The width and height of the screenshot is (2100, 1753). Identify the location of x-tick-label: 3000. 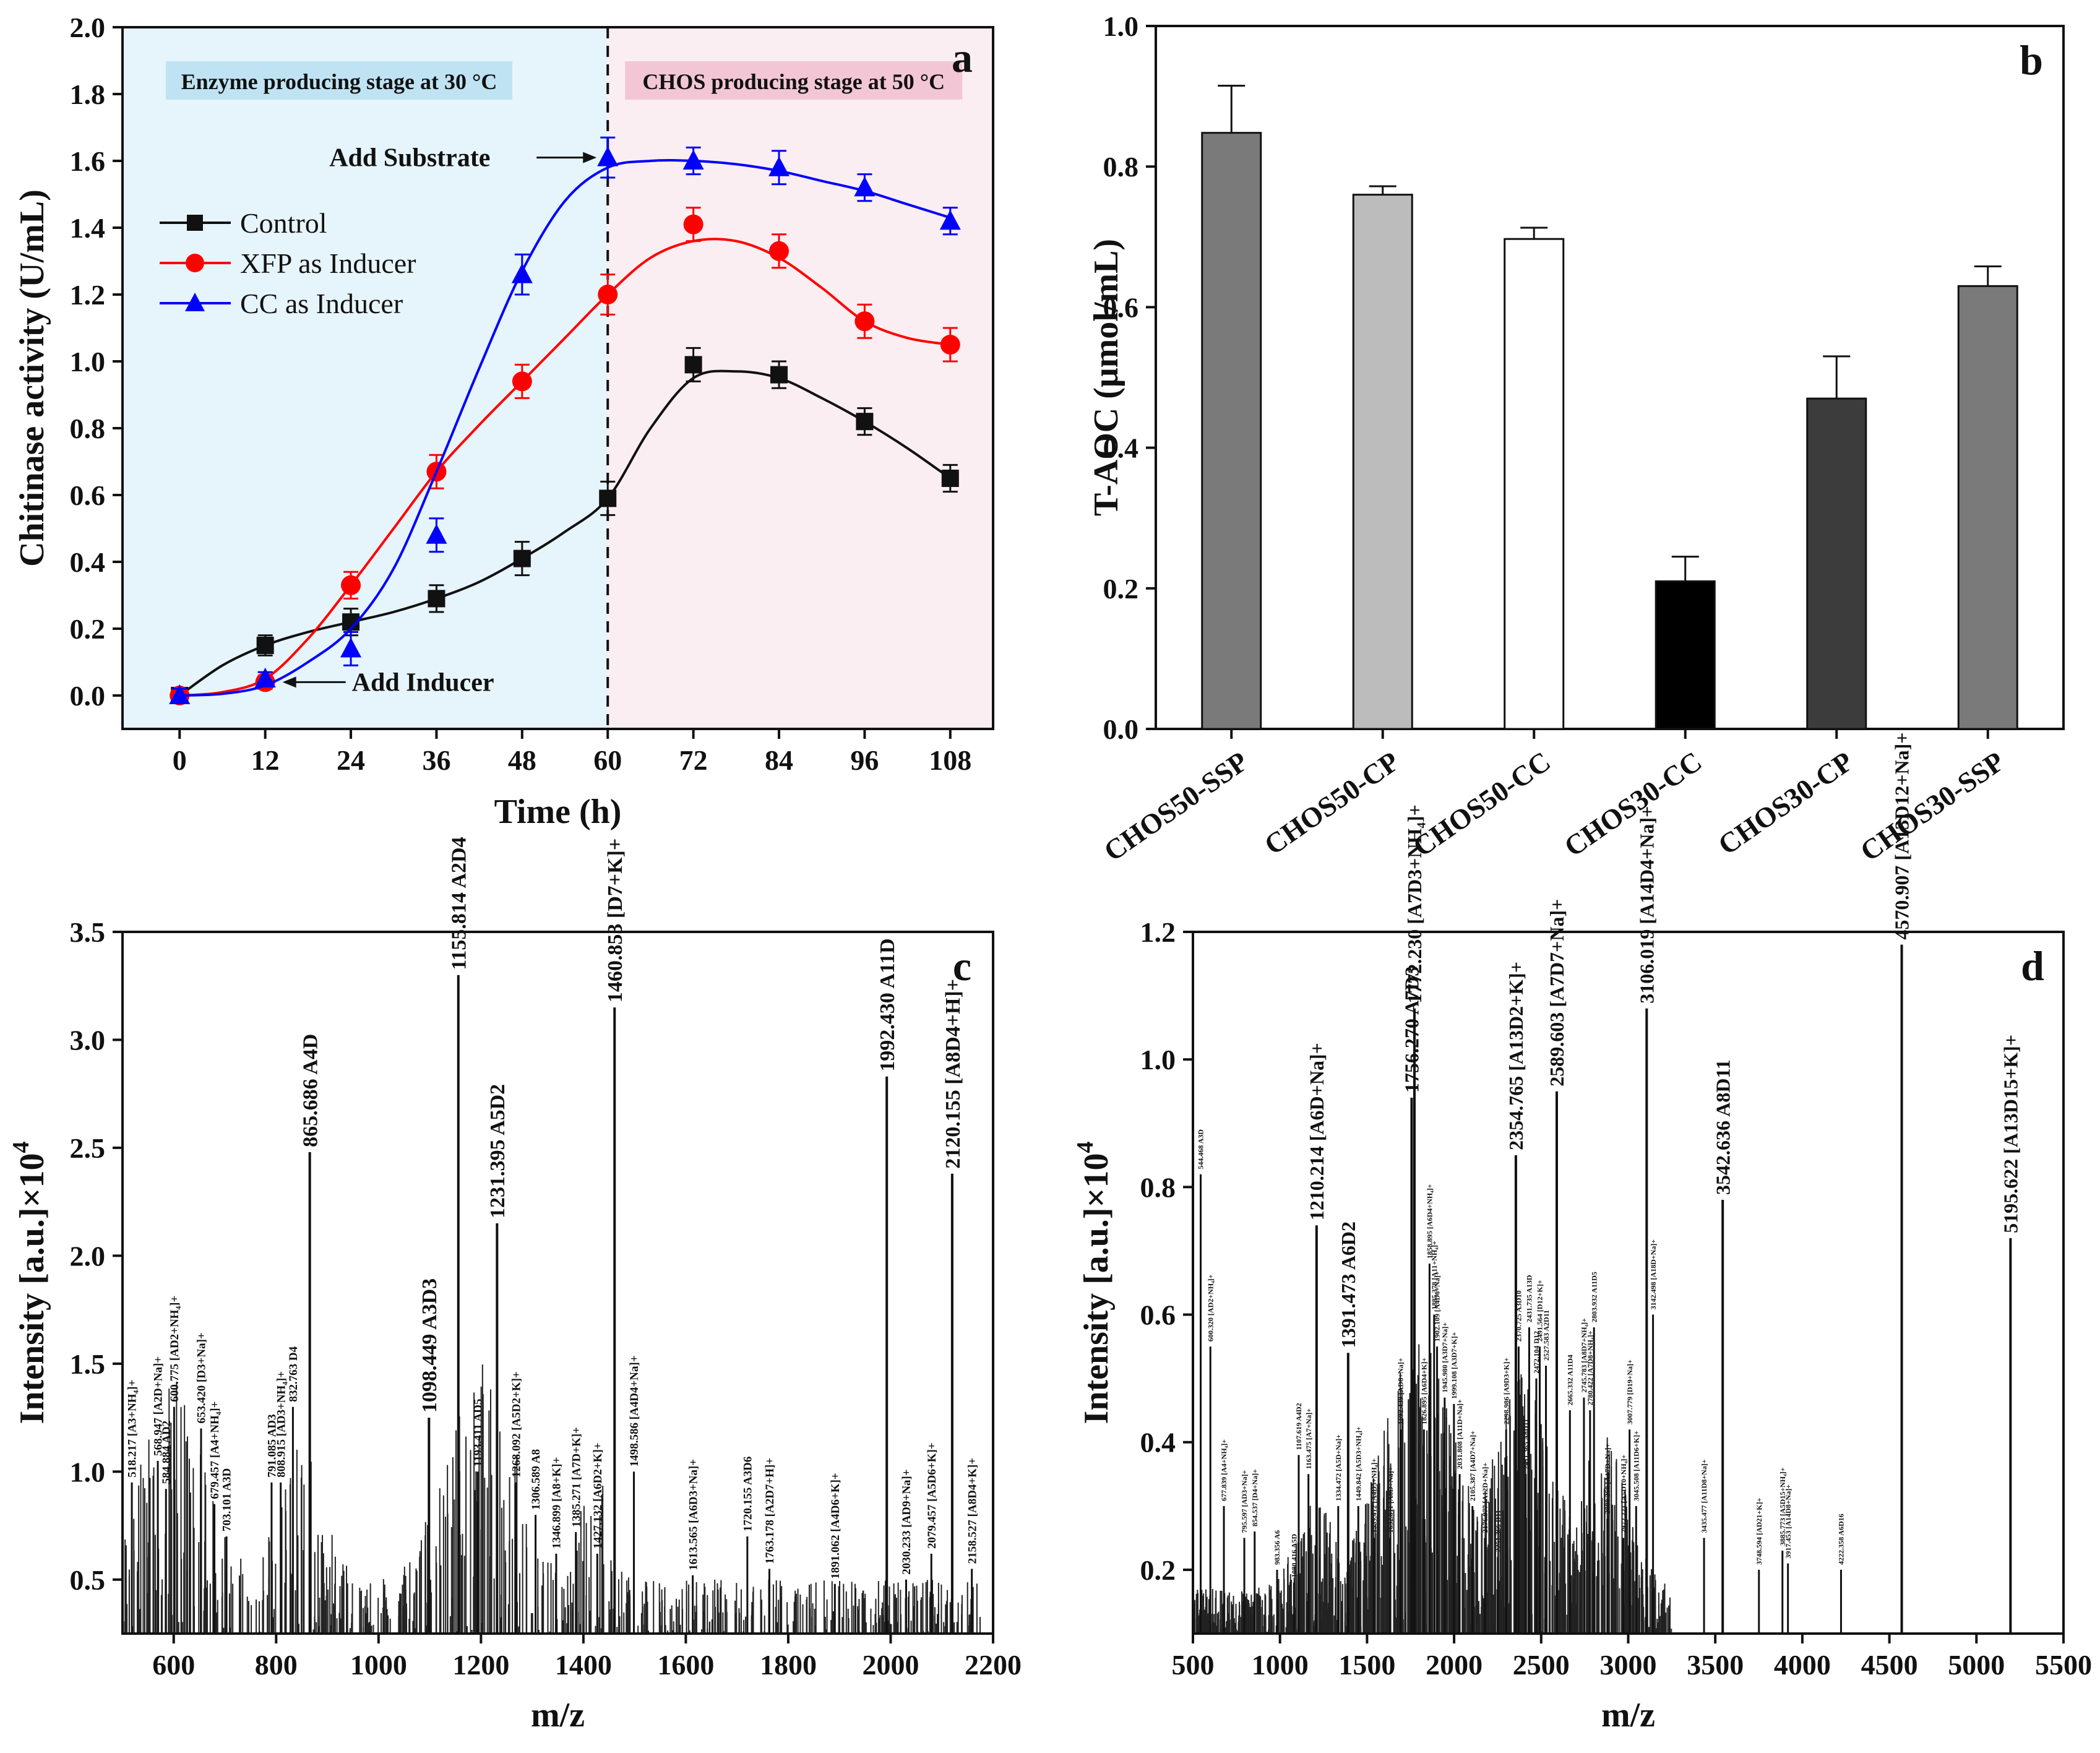
(1628, 1665).